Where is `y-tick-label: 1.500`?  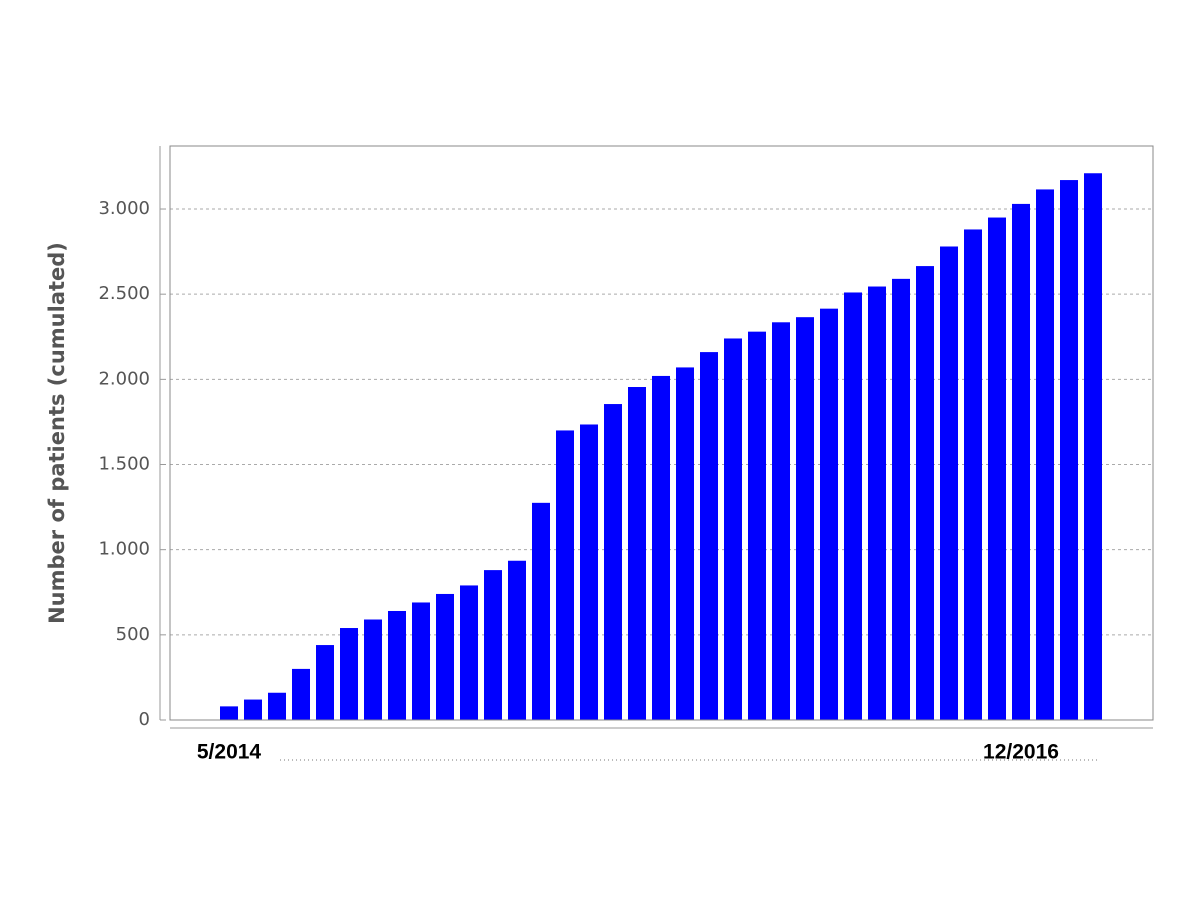 y-tick-label: 1.500 is located at coordinates (124, 464).